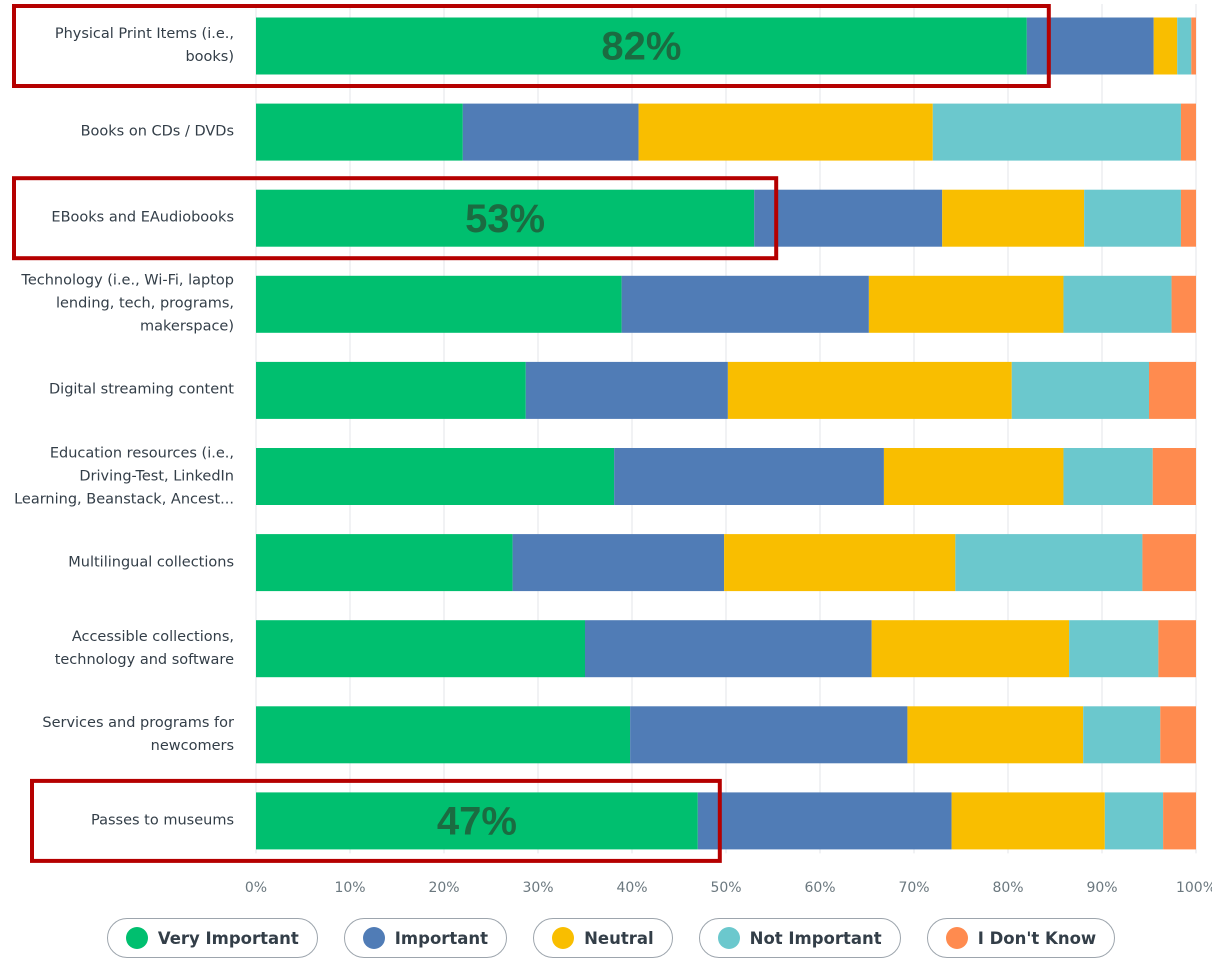  Describe the element at coordinates (228, 938) in the screenshot. I see `legend-label: Very Important` at that location.